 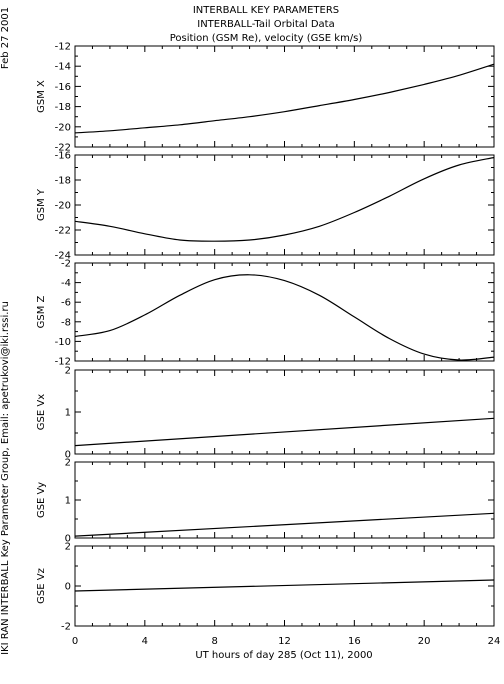 I want to click on y-axis-label: GSE Vx, so click(x=41, y=412).